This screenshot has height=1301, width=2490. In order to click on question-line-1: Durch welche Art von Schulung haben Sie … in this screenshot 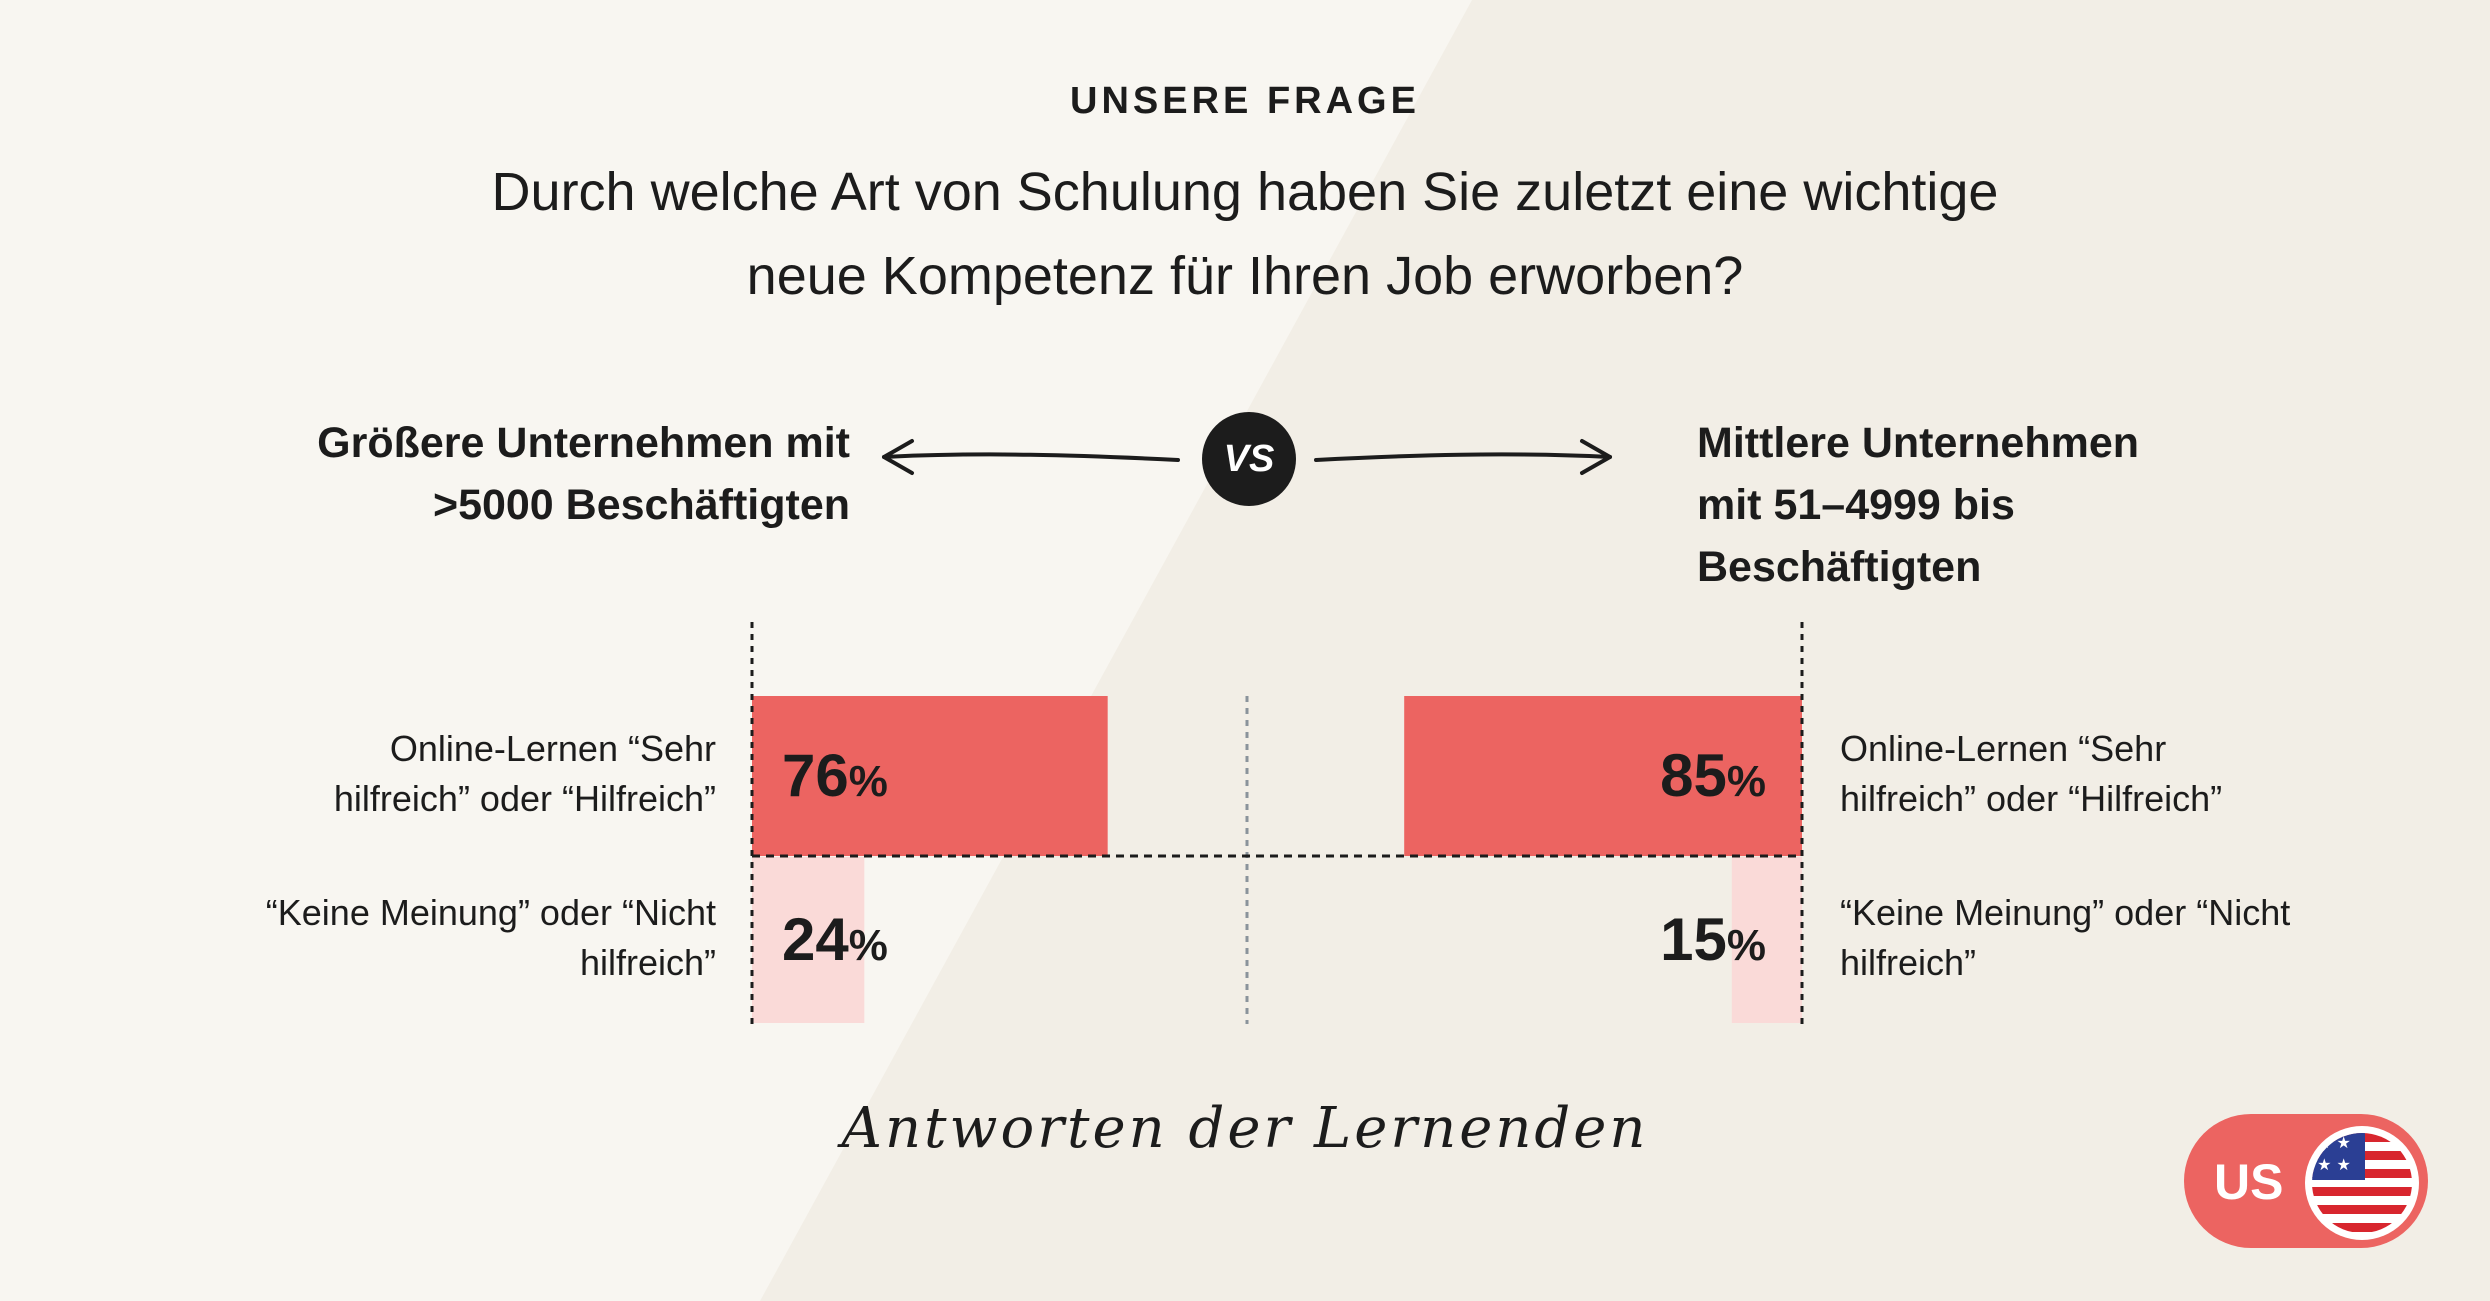, I will do `click(1245, 192)`.